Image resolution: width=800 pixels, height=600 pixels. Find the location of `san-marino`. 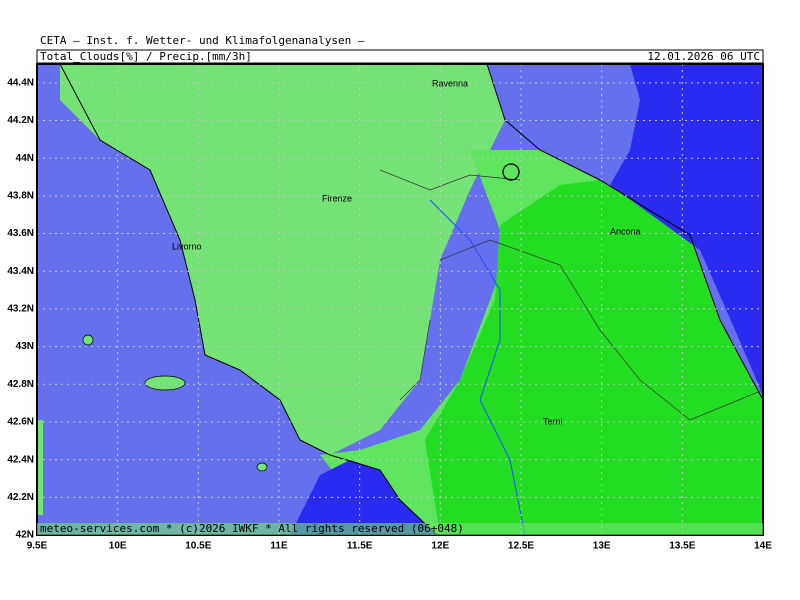

san-marino is located at coordinates (511, 172).